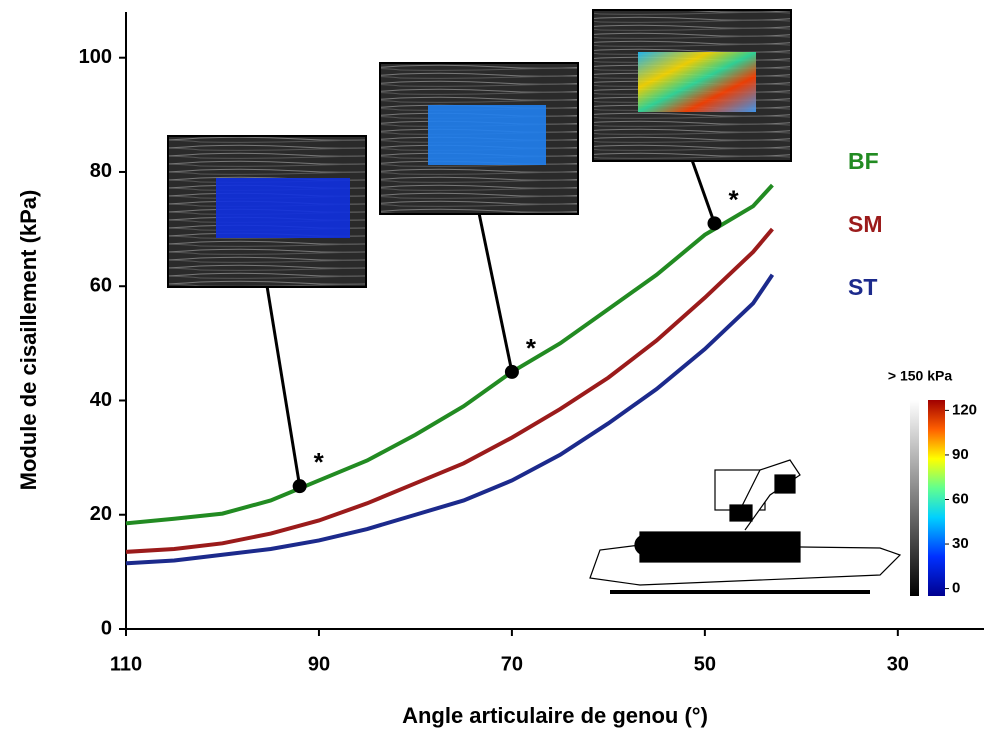 Image resolution: width=984 pixels, height=741 pixels. I want to click on legend-label: ST, so click(862, 287).